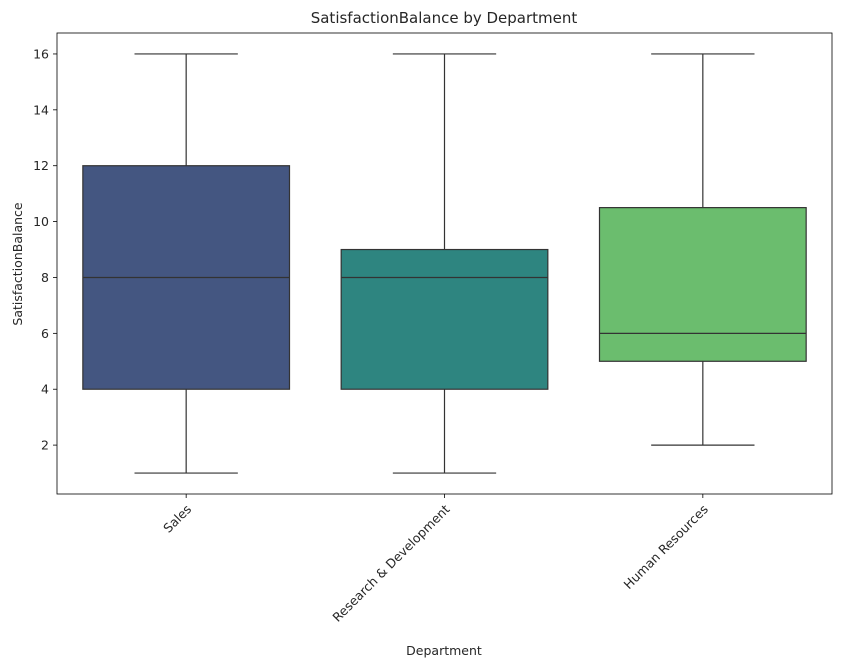  Describe the element at coordinates (444, 650) in the screenshot. I see `x-axis-label: Department` at that location.